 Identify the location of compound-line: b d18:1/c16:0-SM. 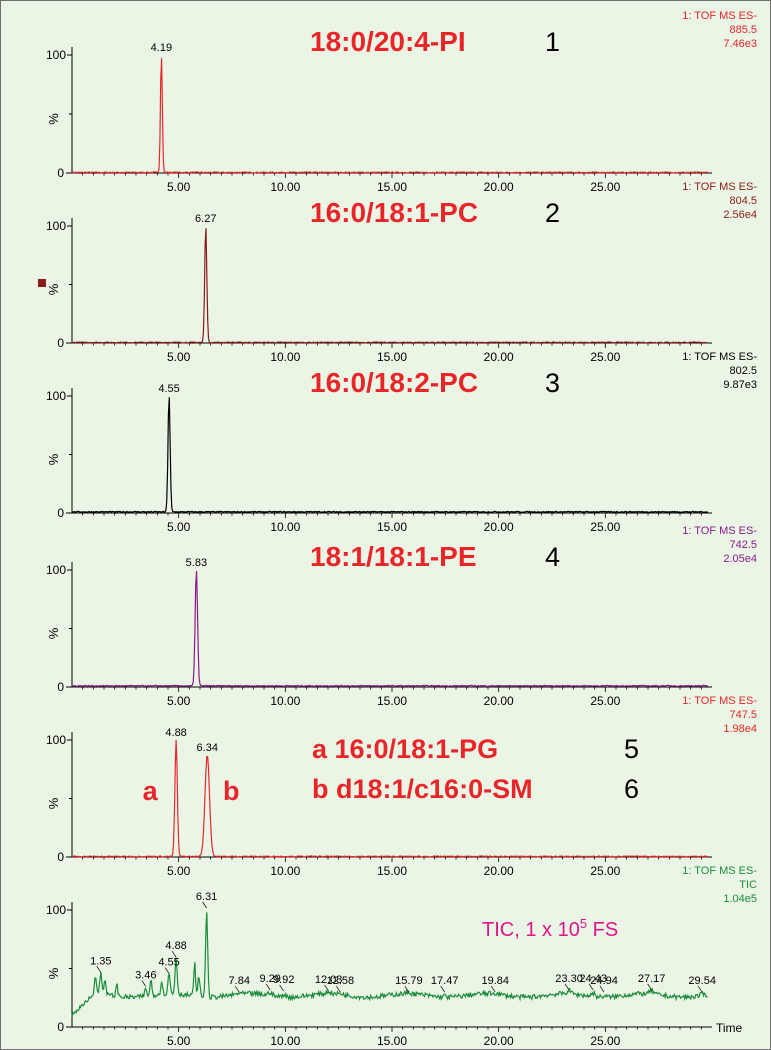
(422, 789).